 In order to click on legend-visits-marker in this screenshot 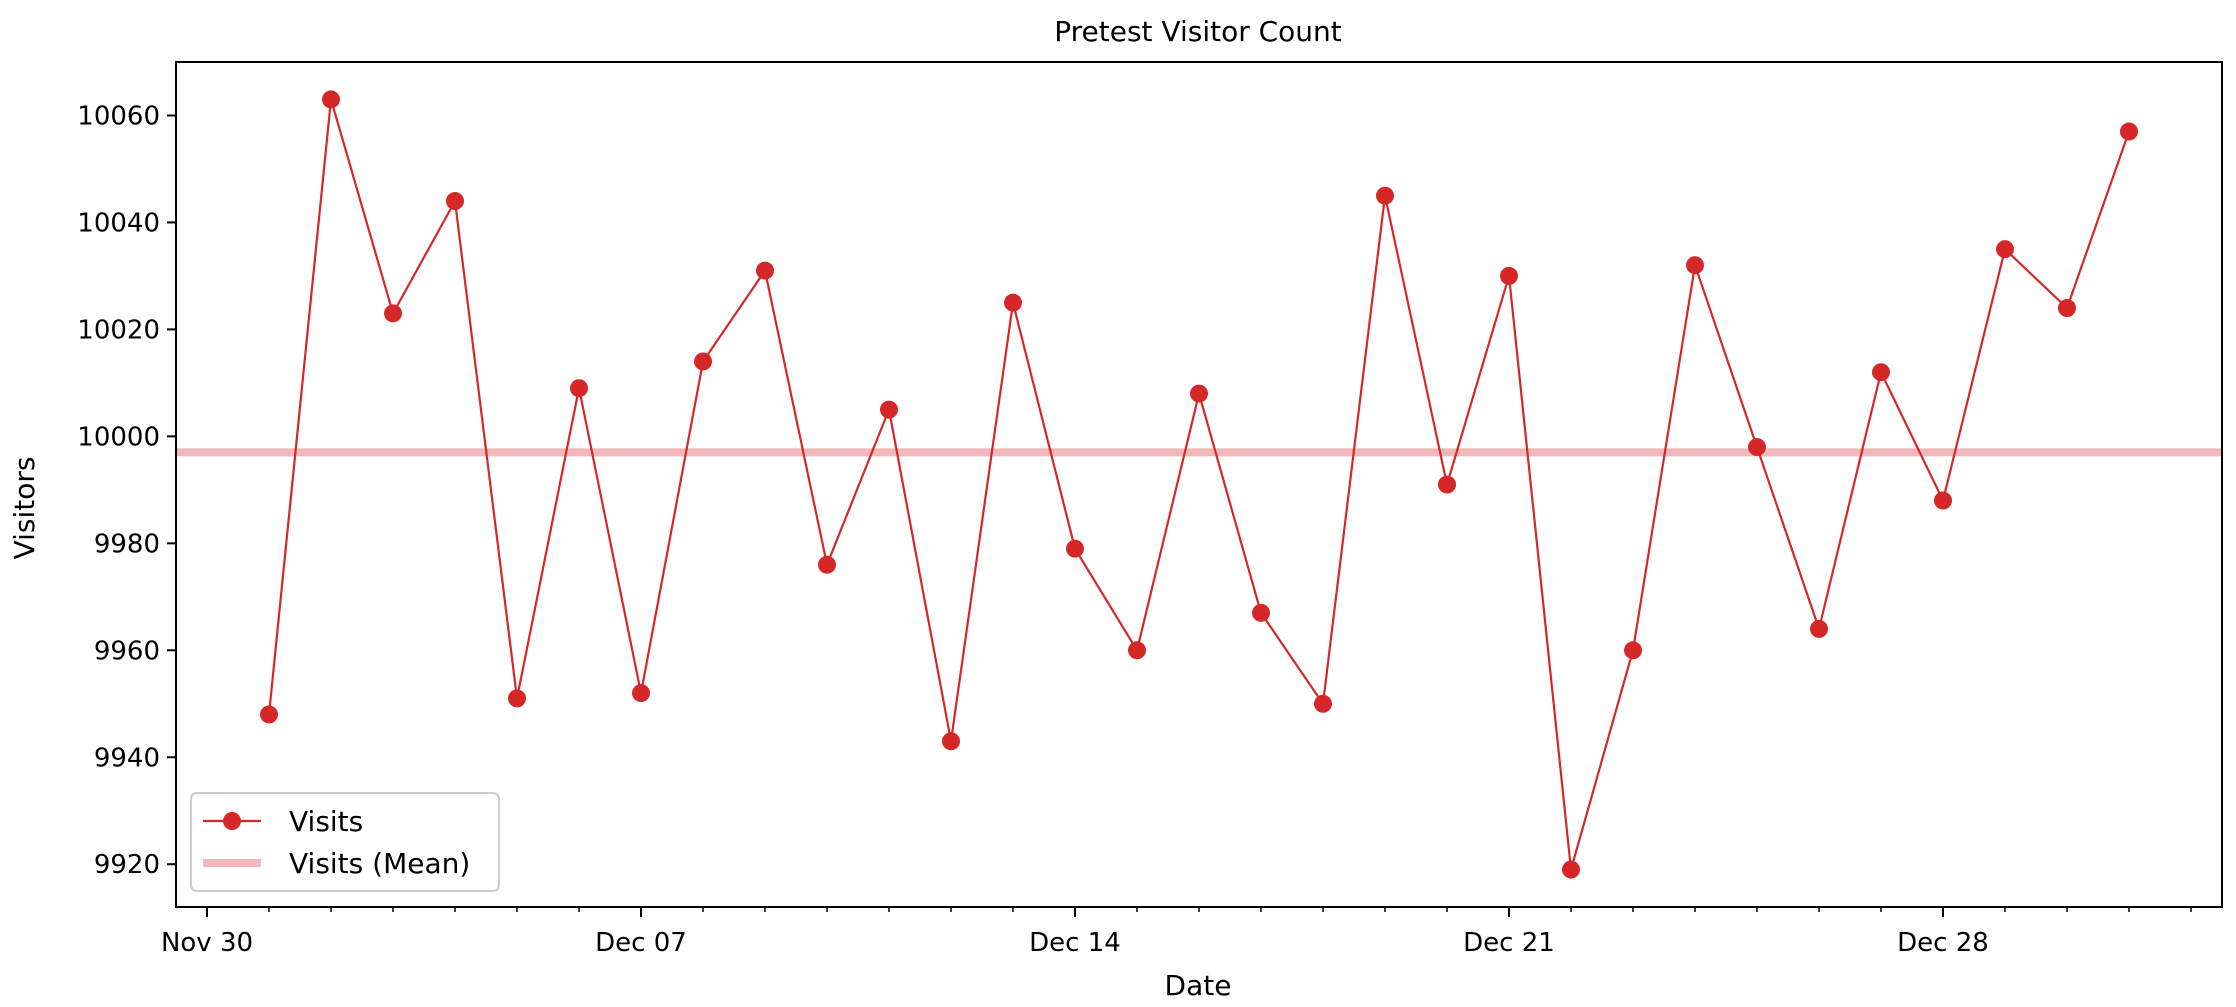, I will do `click(232, 821)`.